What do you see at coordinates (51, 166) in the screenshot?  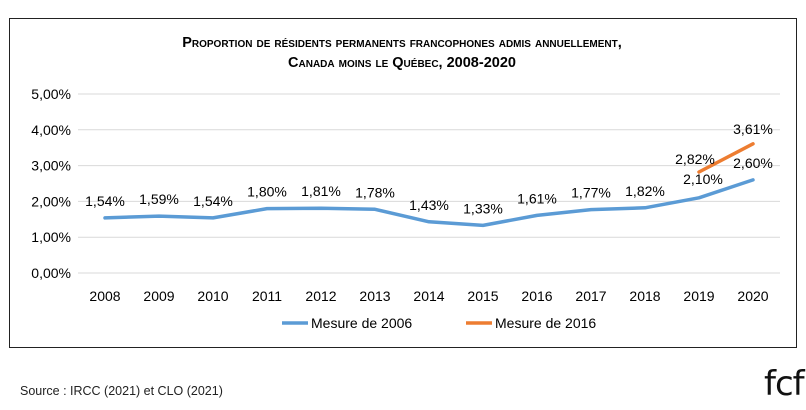 I see `y-tick-label: 3,00%` at bounding box center [51, 166].